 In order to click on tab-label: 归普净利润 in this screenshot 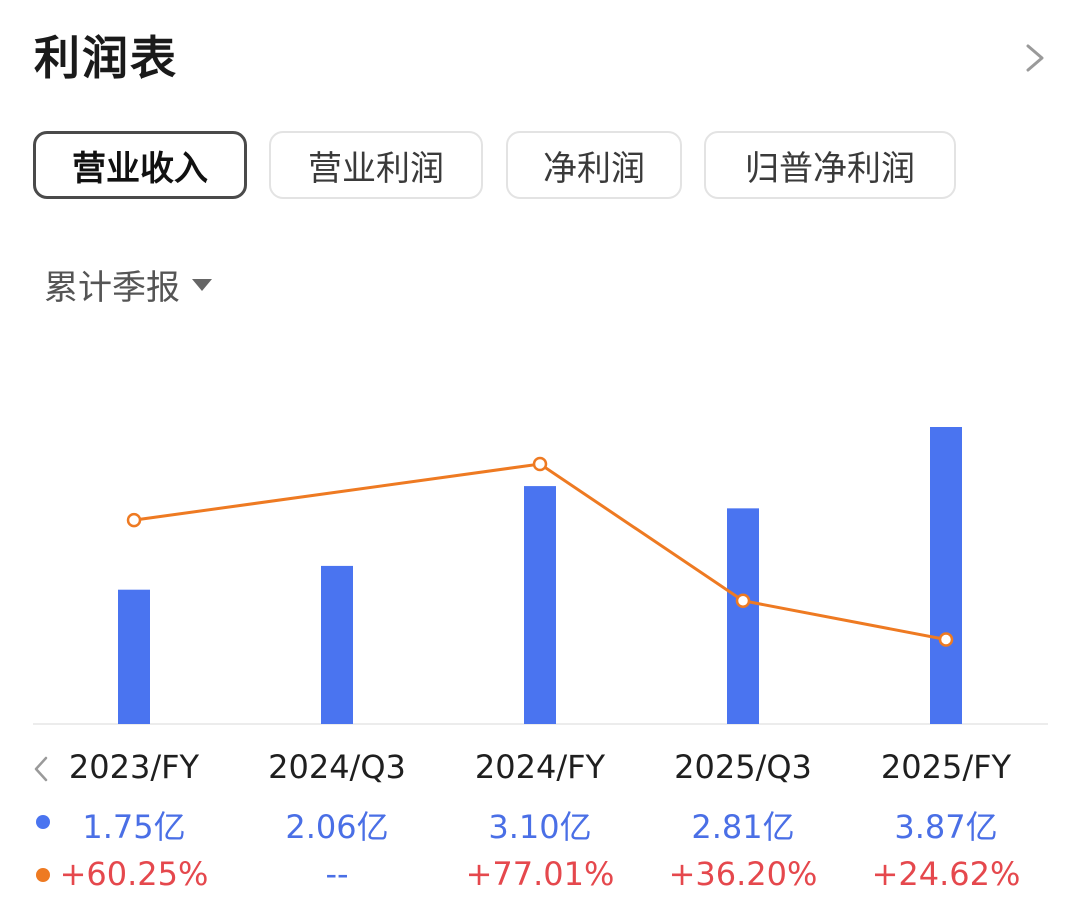, I will do `click(830, 168)`.